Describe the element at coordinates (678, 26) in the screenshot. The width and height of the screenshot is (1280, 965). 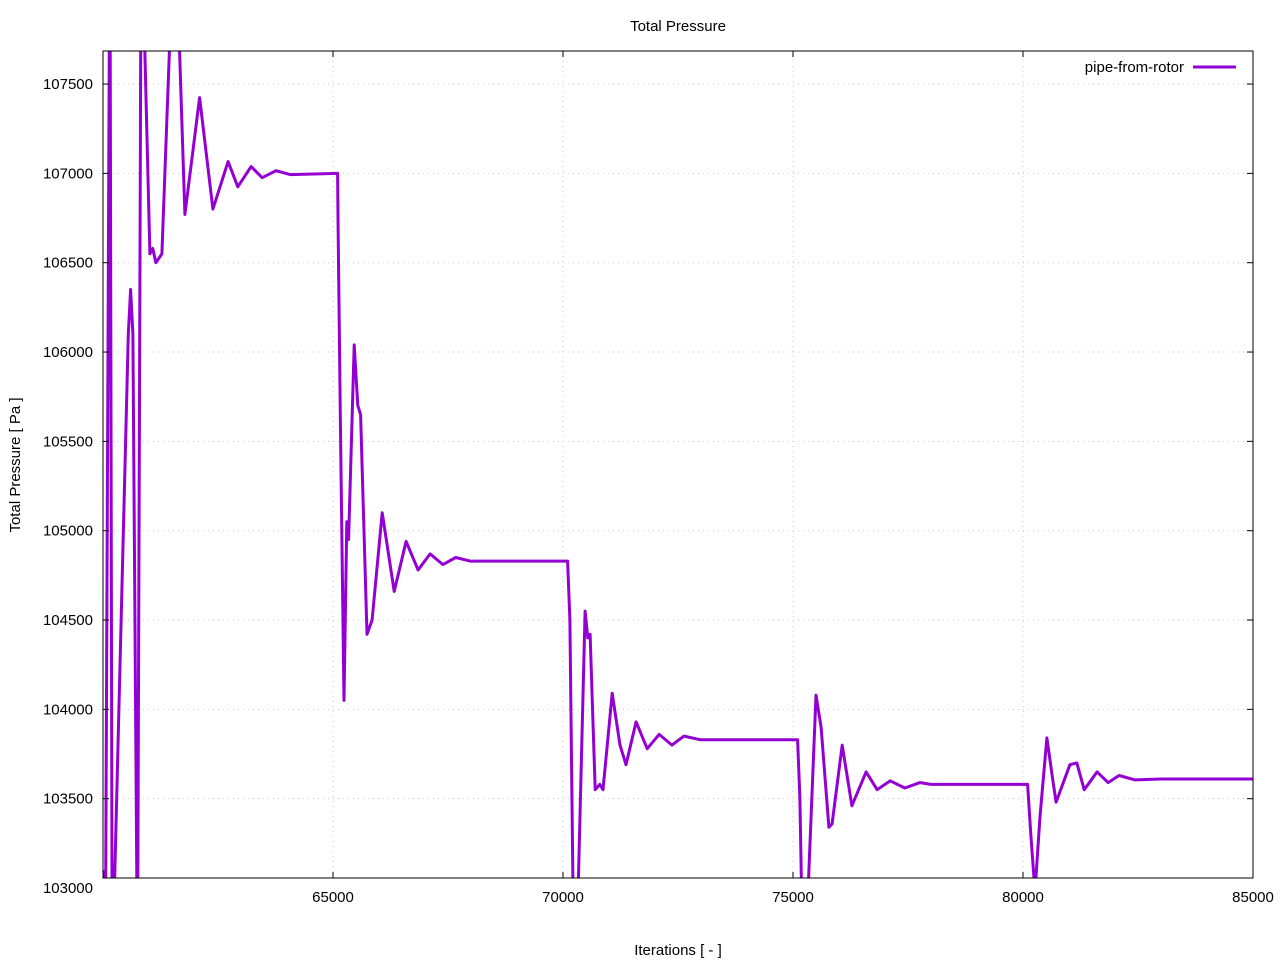
I see `chart-title: Total Pressure` at that location.